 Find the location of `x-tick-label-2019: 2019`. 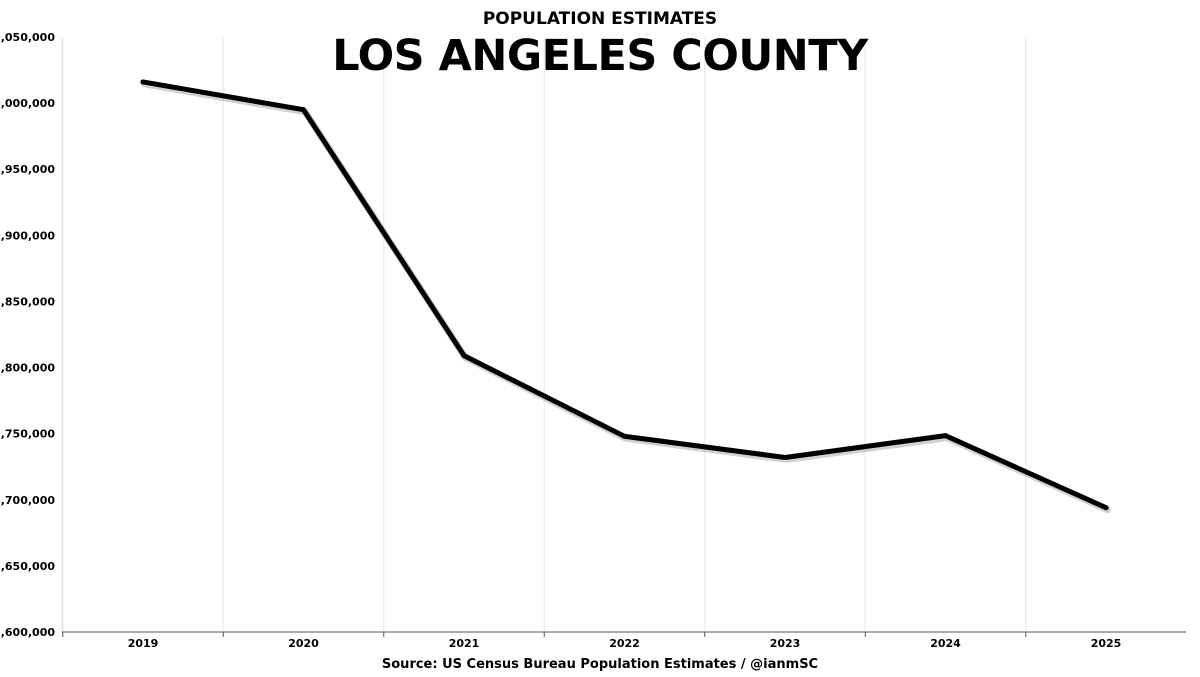

x-tick-label-2019: 2019 is located at coordinates (143, 643).